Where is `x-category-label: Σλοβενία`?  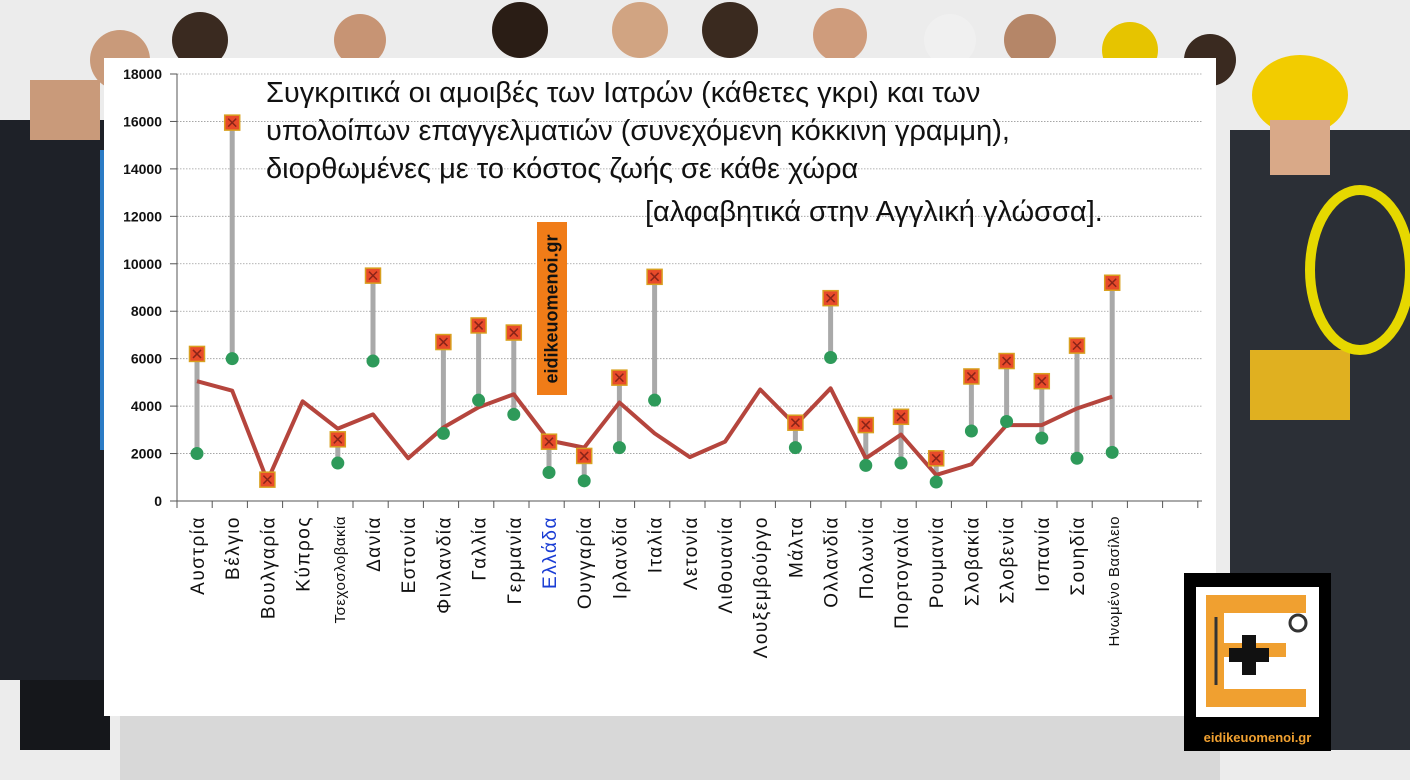 x-category-label: Σλοβενία is located at coordinates (1008, 560).